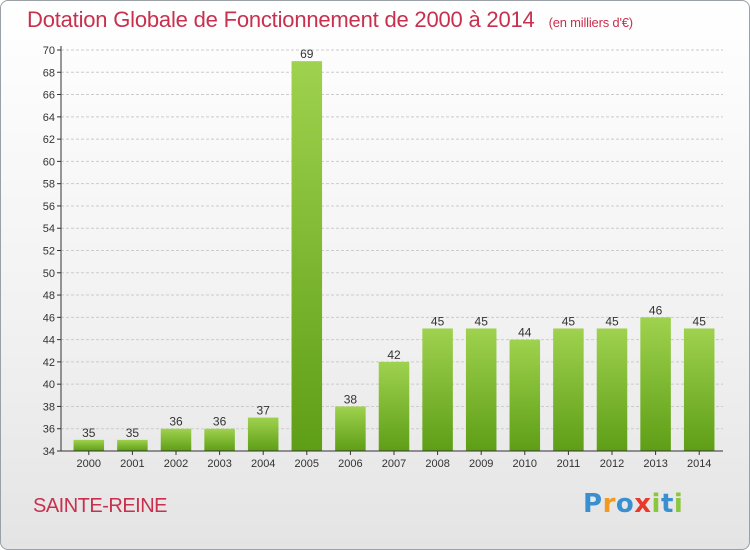  What do you see at coordinates (394, 355) in the screenshot?
I see `data-label: 42` at bounding box center [394, 355].